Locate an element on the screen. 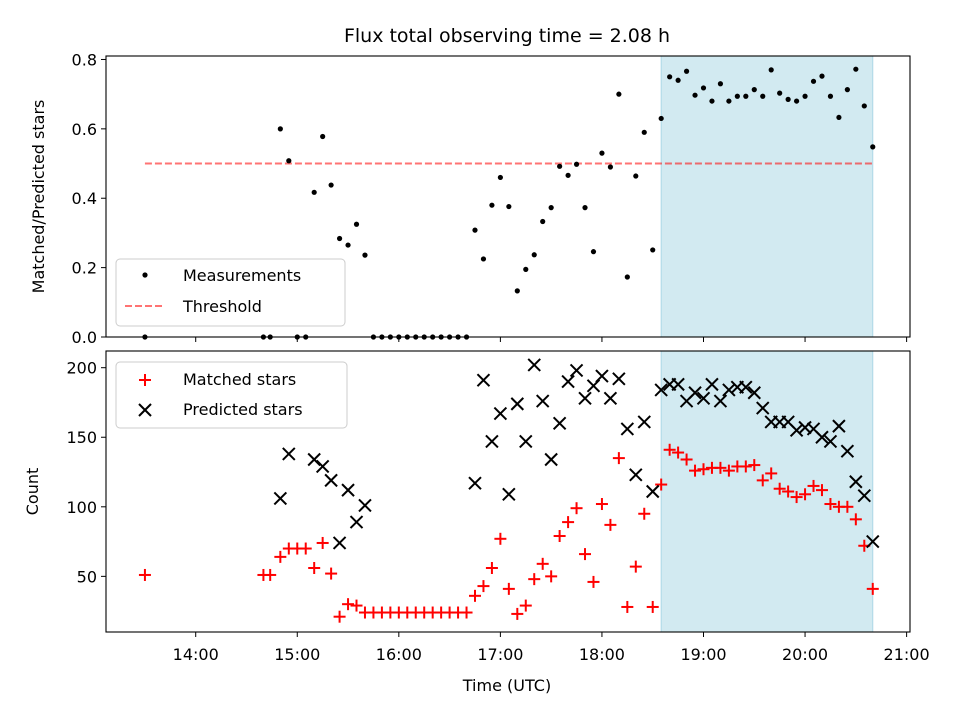  legend-label-predicted: Predicted stars is located at coordinates (243, 409).